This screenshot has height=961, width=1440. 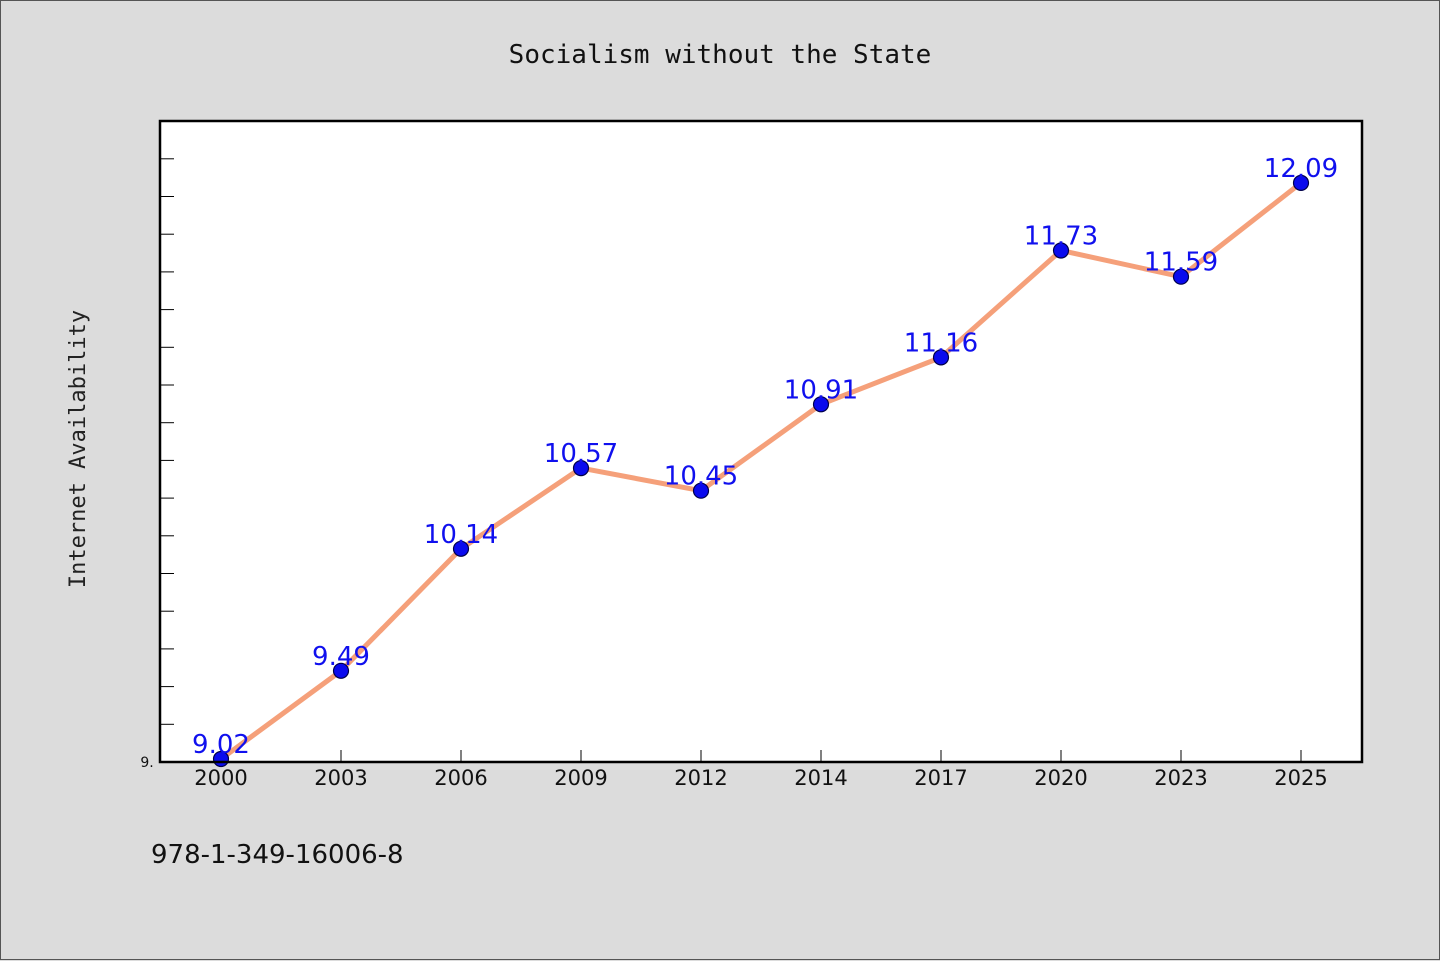 I want to click on x-tick-label: 2020, so click(x=1060, y=778).